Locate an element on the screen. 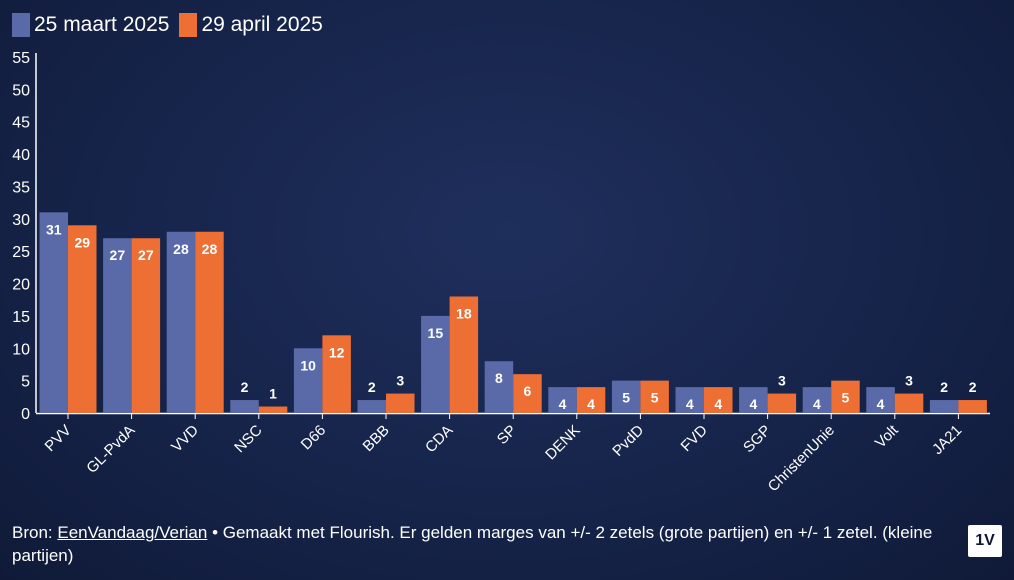  y-tick-label: 50 is located at coordinates (21, 90).